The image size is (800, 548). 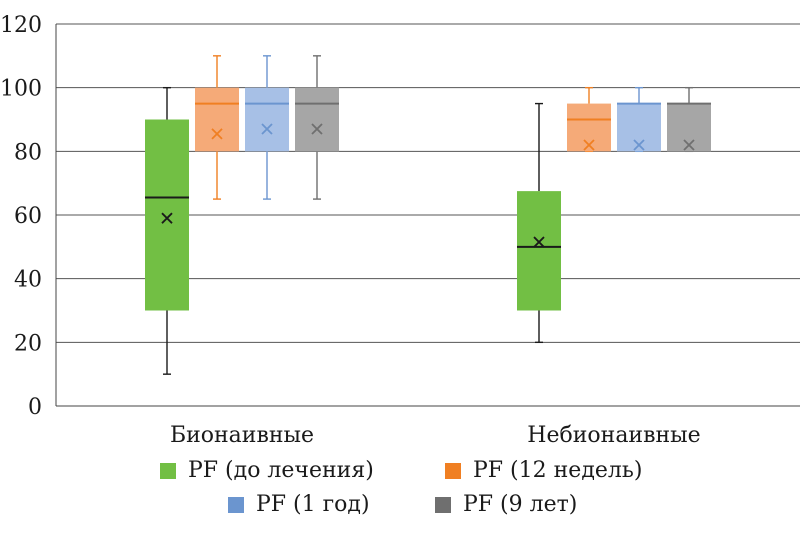 What do you see at coordinates (453, 470) in the screenshot?
I see `legend-swatch-pf-12-weeks` at bounding box center [453, 470].